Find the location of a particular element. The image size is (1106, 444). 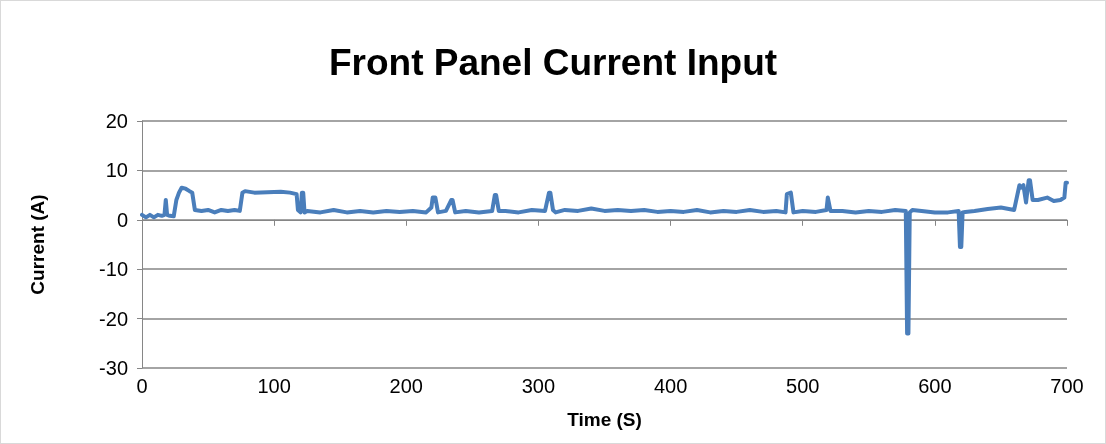

x-tick-label: 200 is located at coordinates (406, 386).